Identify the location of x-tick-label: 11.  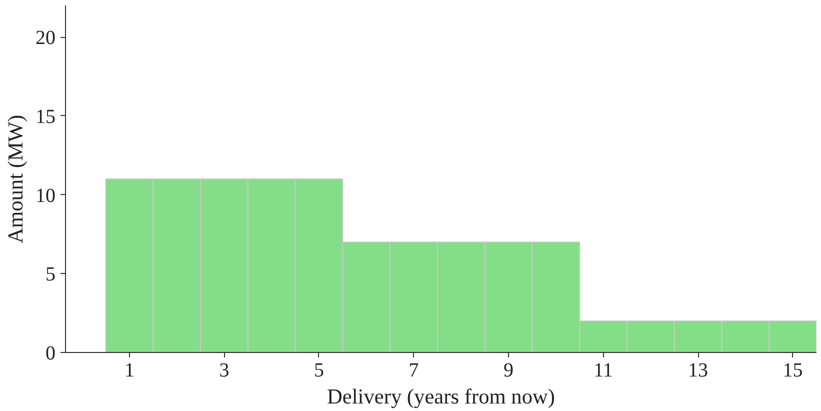
(603, 371).